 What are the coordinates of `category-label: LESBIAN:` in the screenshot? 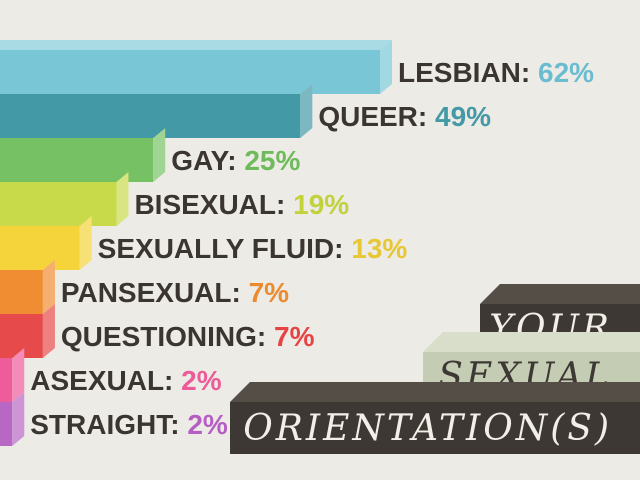 It's located at (468, 72).